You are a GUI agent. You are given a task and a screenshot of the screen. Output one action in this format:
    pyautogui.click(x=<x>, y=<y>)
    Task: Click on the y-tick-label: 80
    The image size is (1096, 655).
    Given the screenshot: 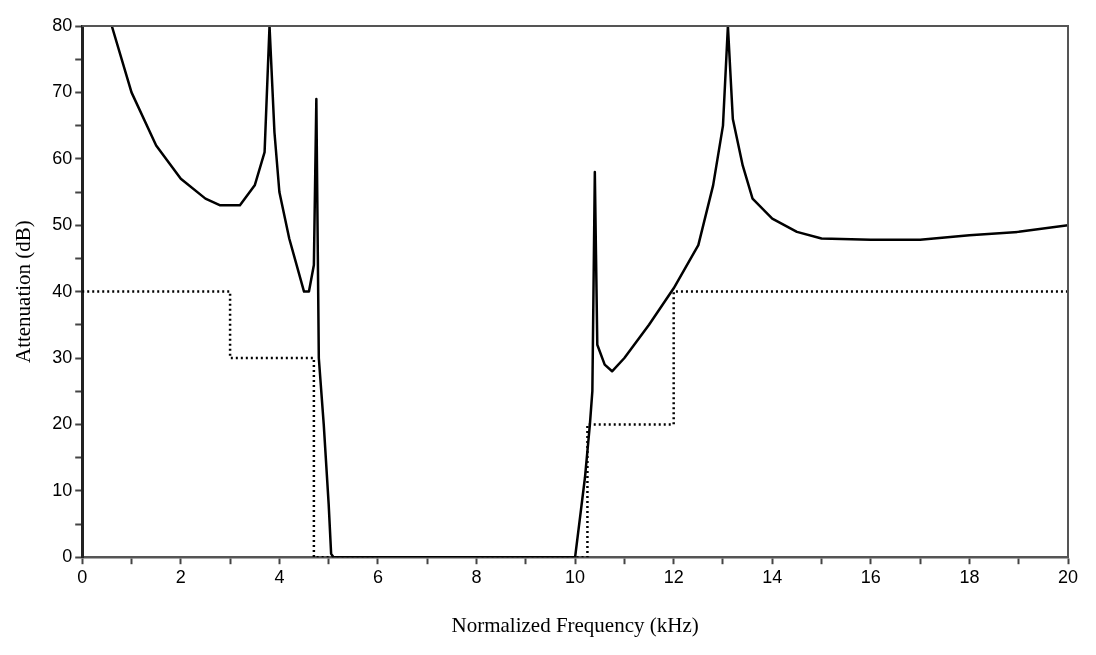 What is the action you would take?
    pyautogui.click(x=62, y=24)
    